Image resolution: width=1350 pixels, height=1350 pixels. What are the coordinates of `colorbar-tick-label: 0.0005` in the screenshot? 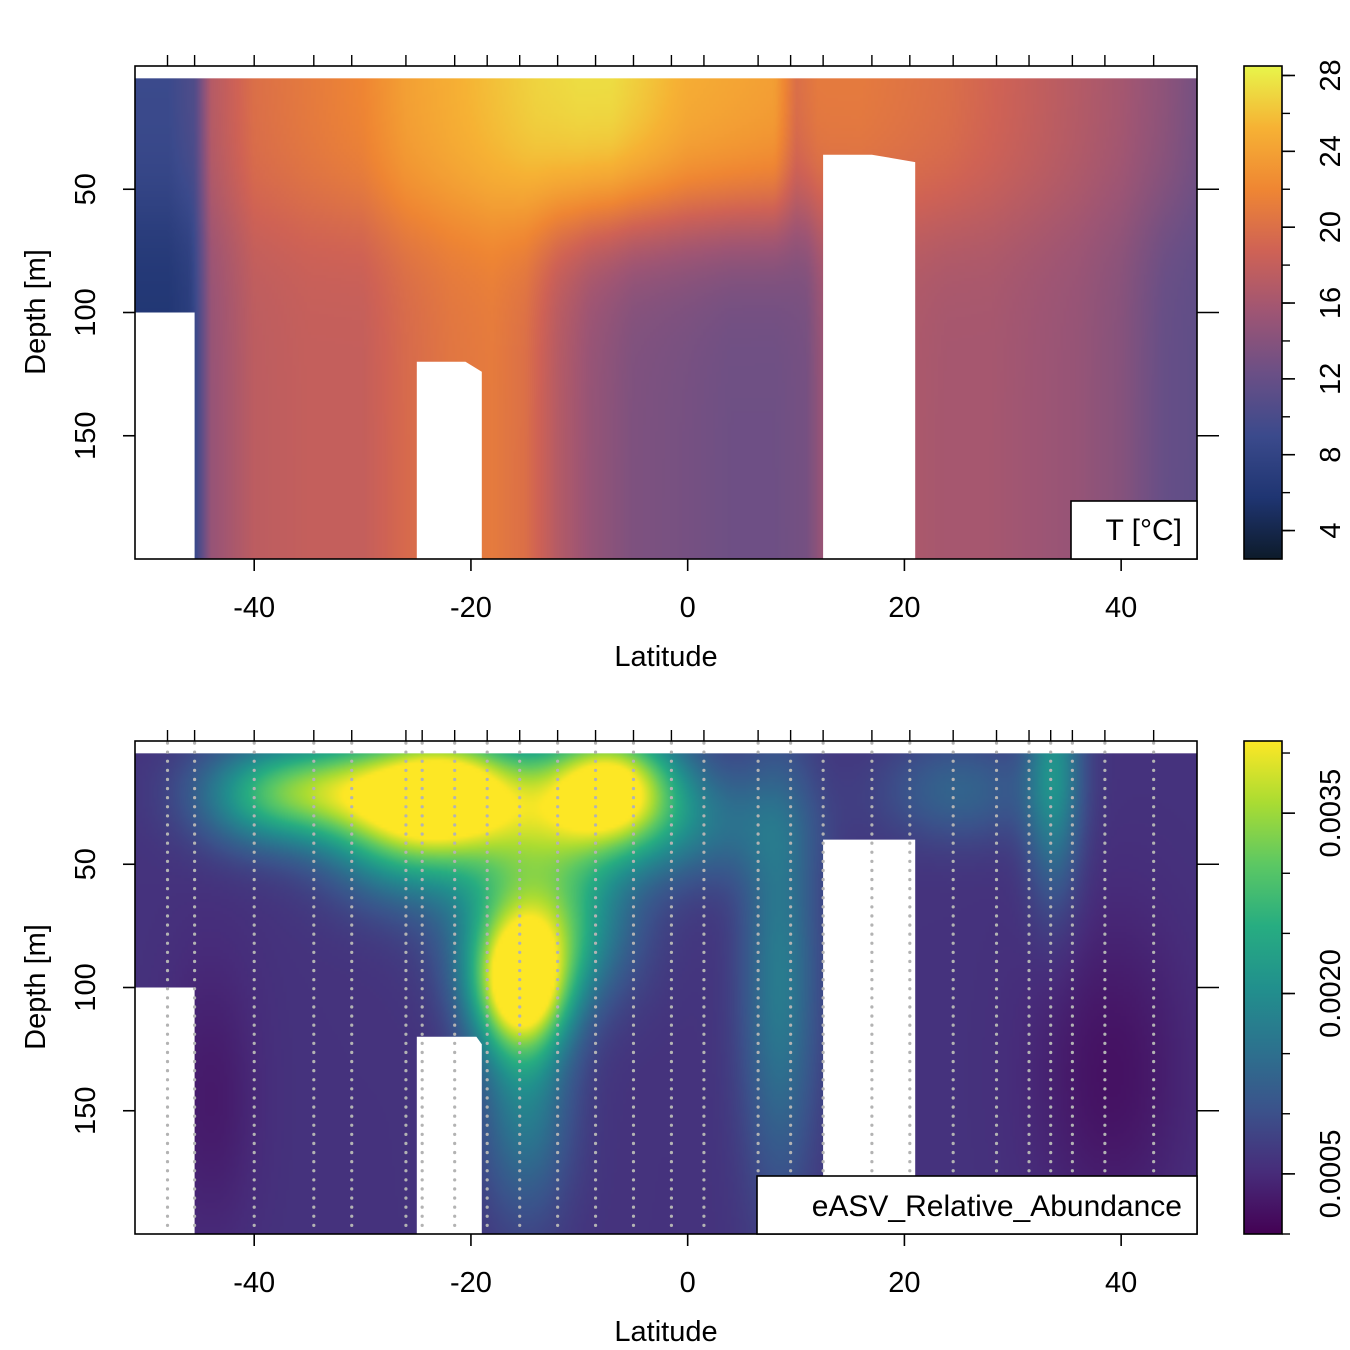 It's located at (1331, 1174).